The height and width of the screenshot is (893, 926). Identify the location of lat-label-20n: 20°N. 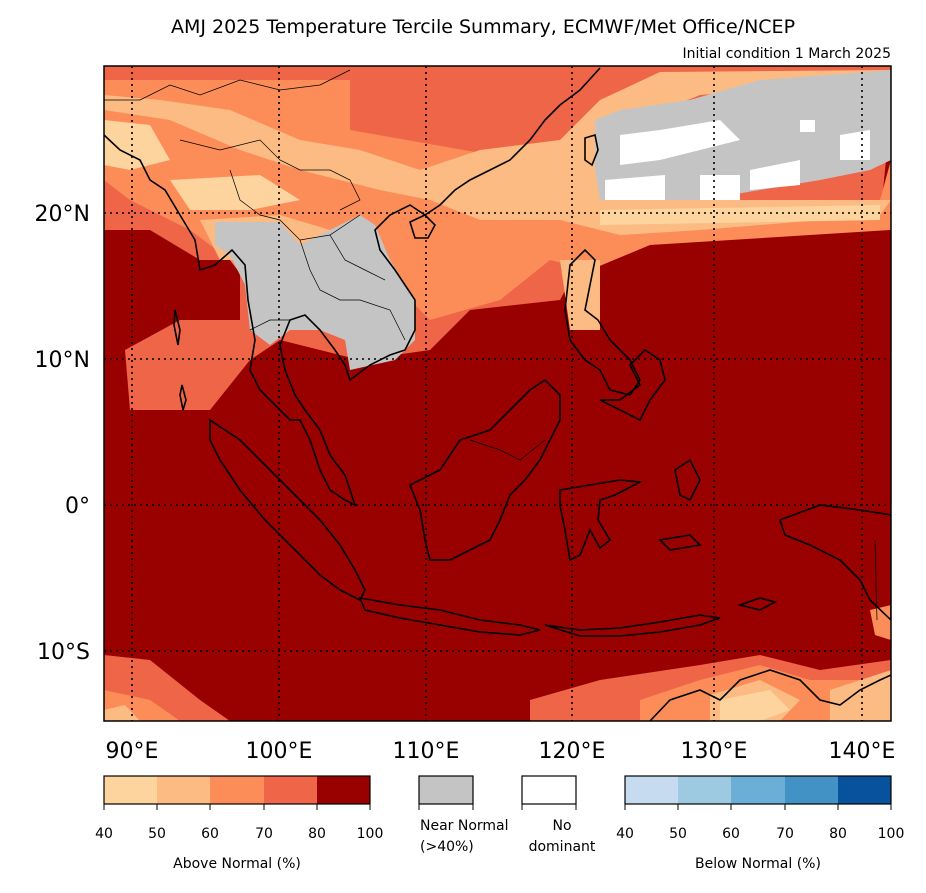
(62, 214).